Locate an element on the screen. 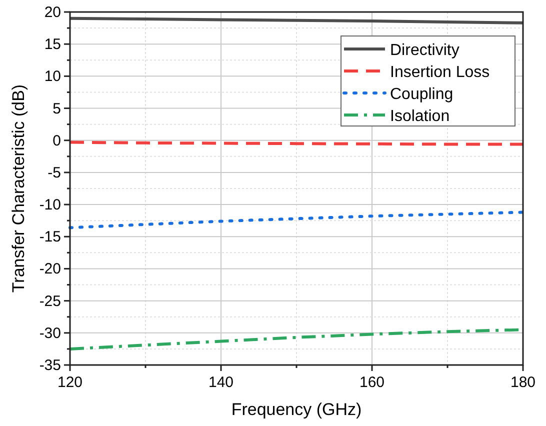 This screenshot has height=426, width=546. x-tick-label: 180 is located at coordinates (523, 382).